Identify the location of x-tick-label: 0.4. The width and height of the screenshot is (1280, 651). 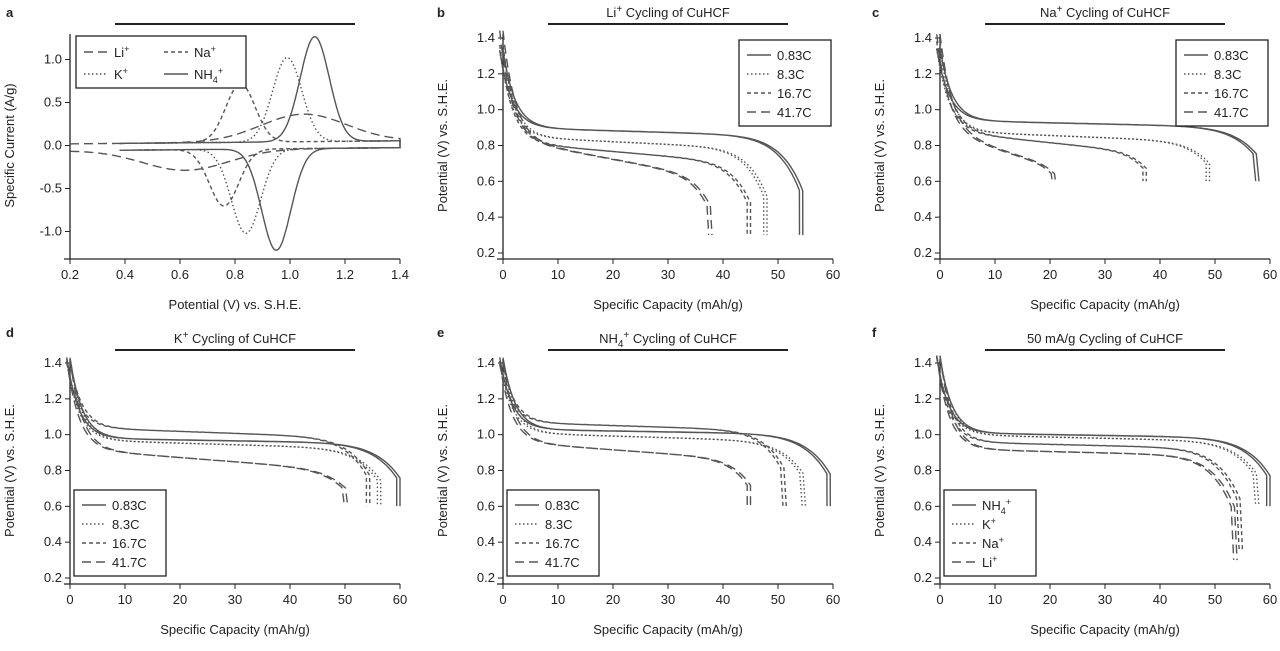
(125, 274).